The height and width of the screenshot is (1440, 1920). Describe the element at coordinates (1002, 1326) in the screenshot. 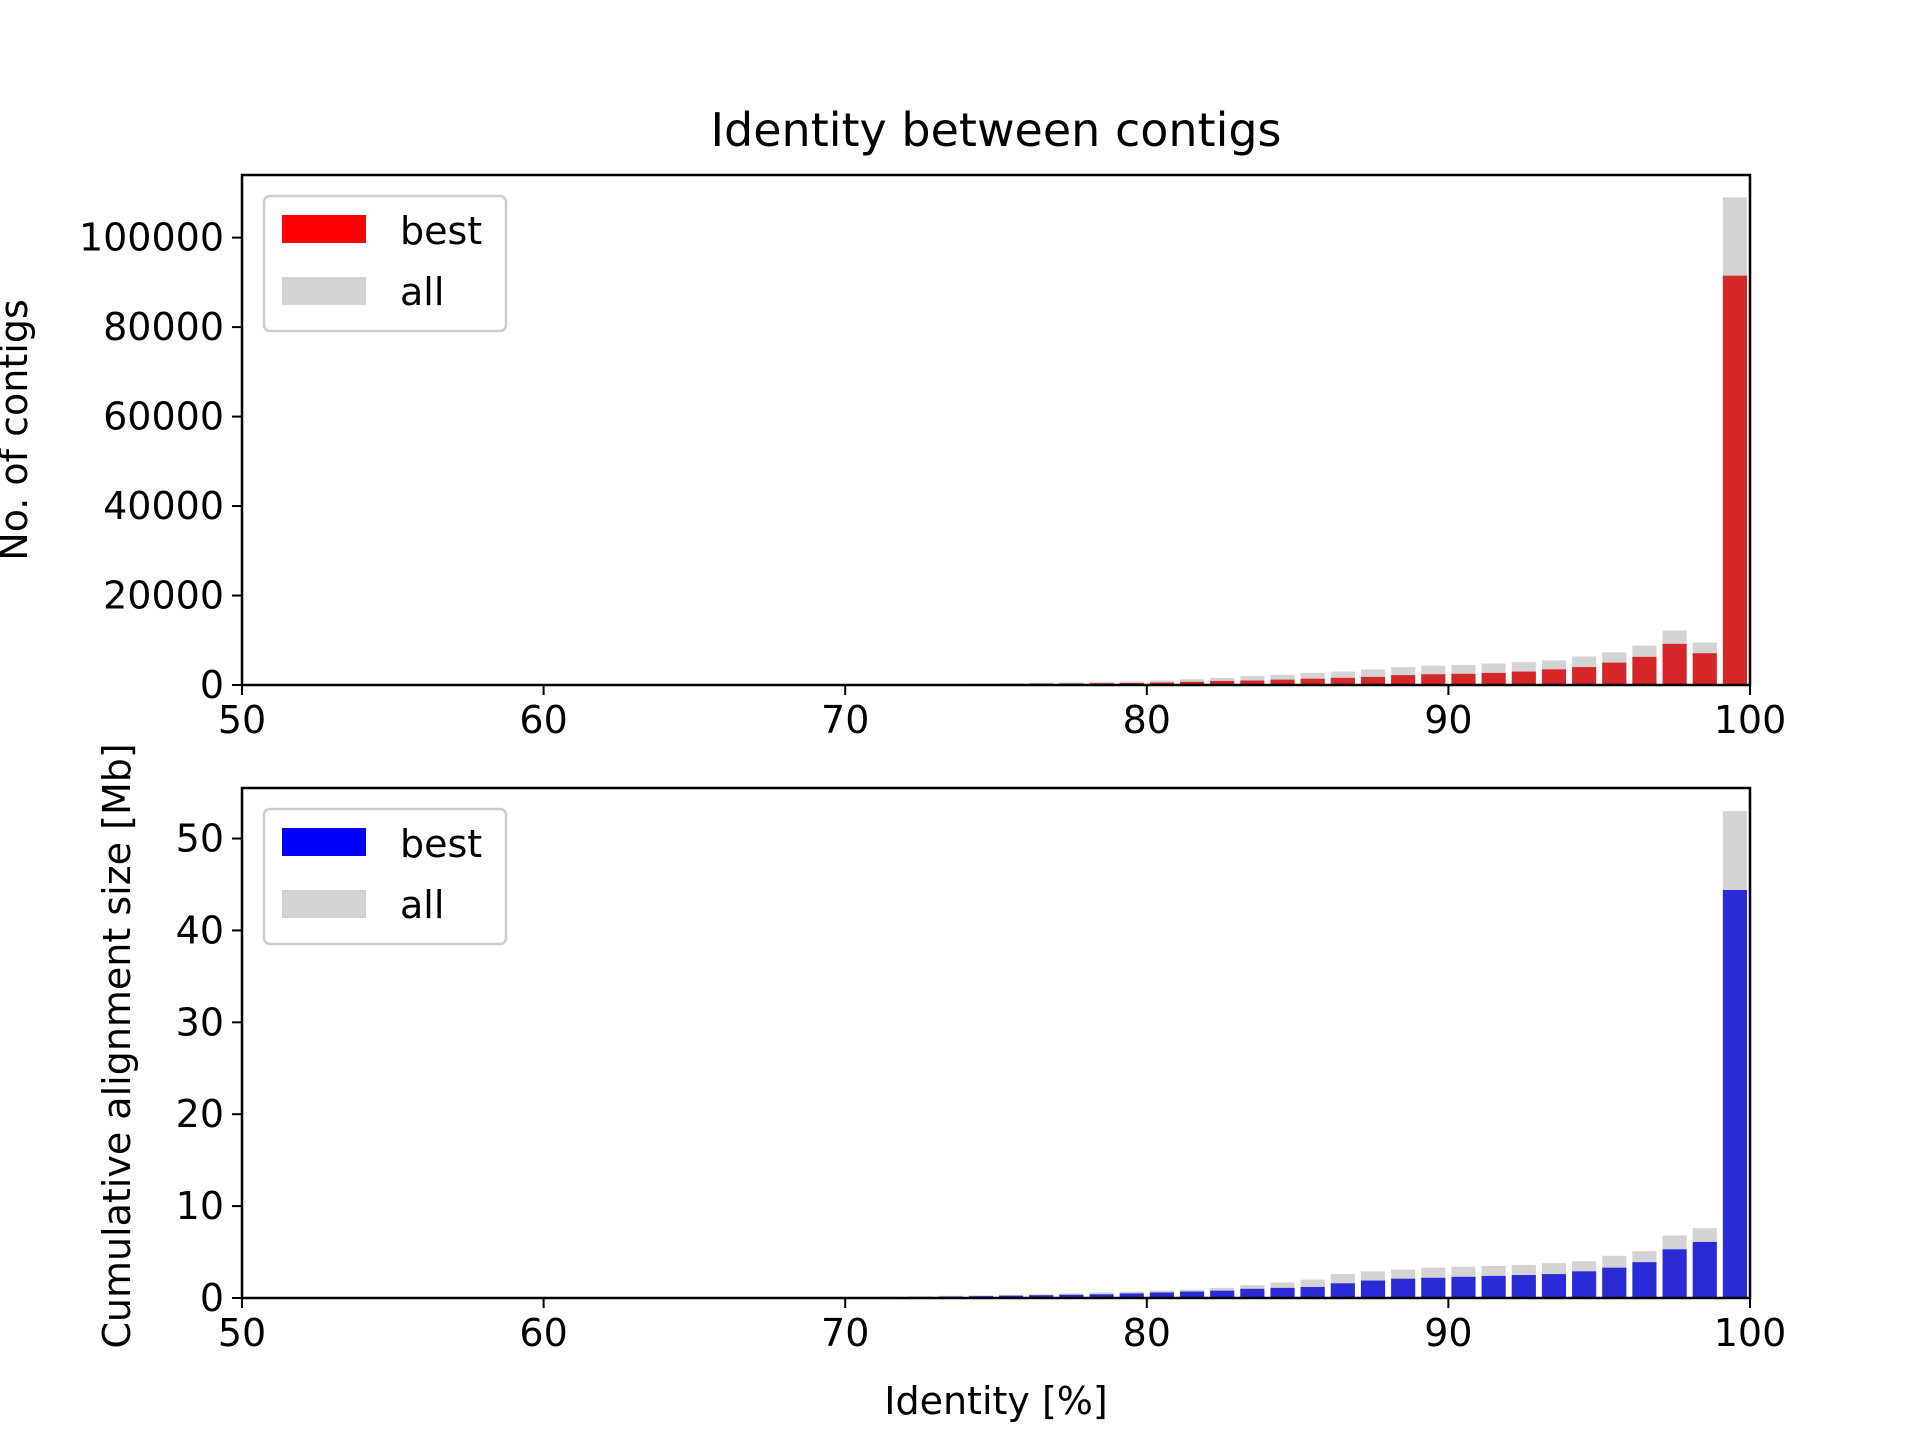

I see `bottom-chart-x-ticks: 50 60 70 80 90 100` at that location.